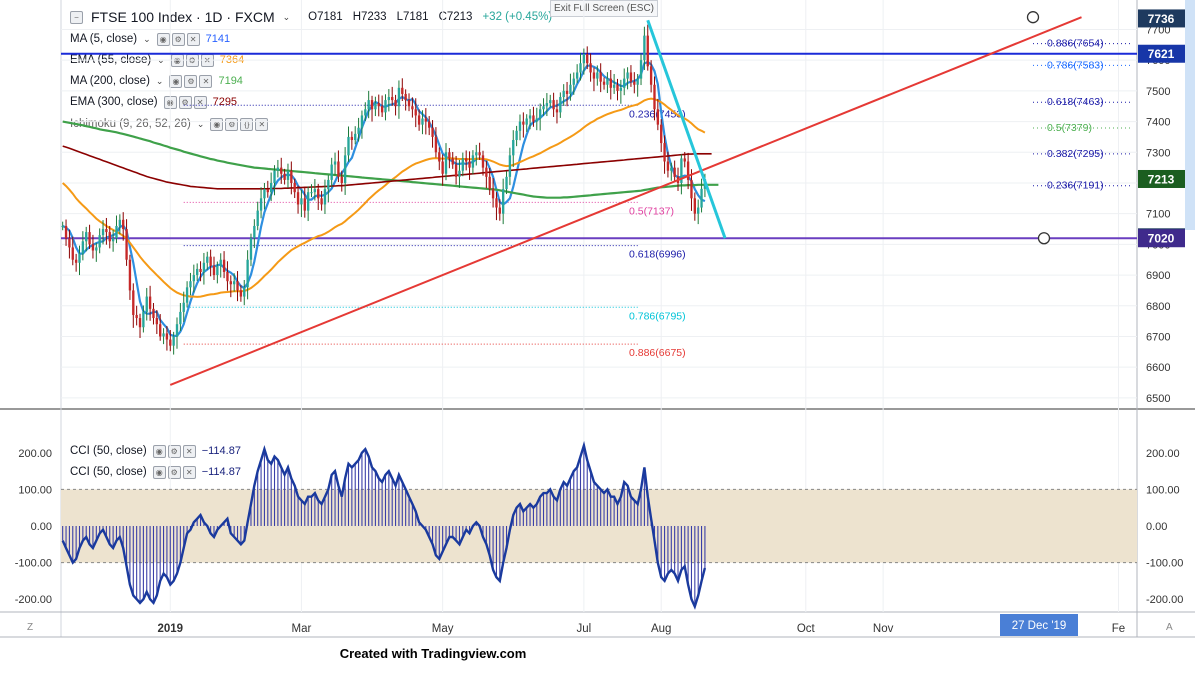 This screenshot has height=673, width=1195. I want to click on legend-value: 7364, so click(232, 60).